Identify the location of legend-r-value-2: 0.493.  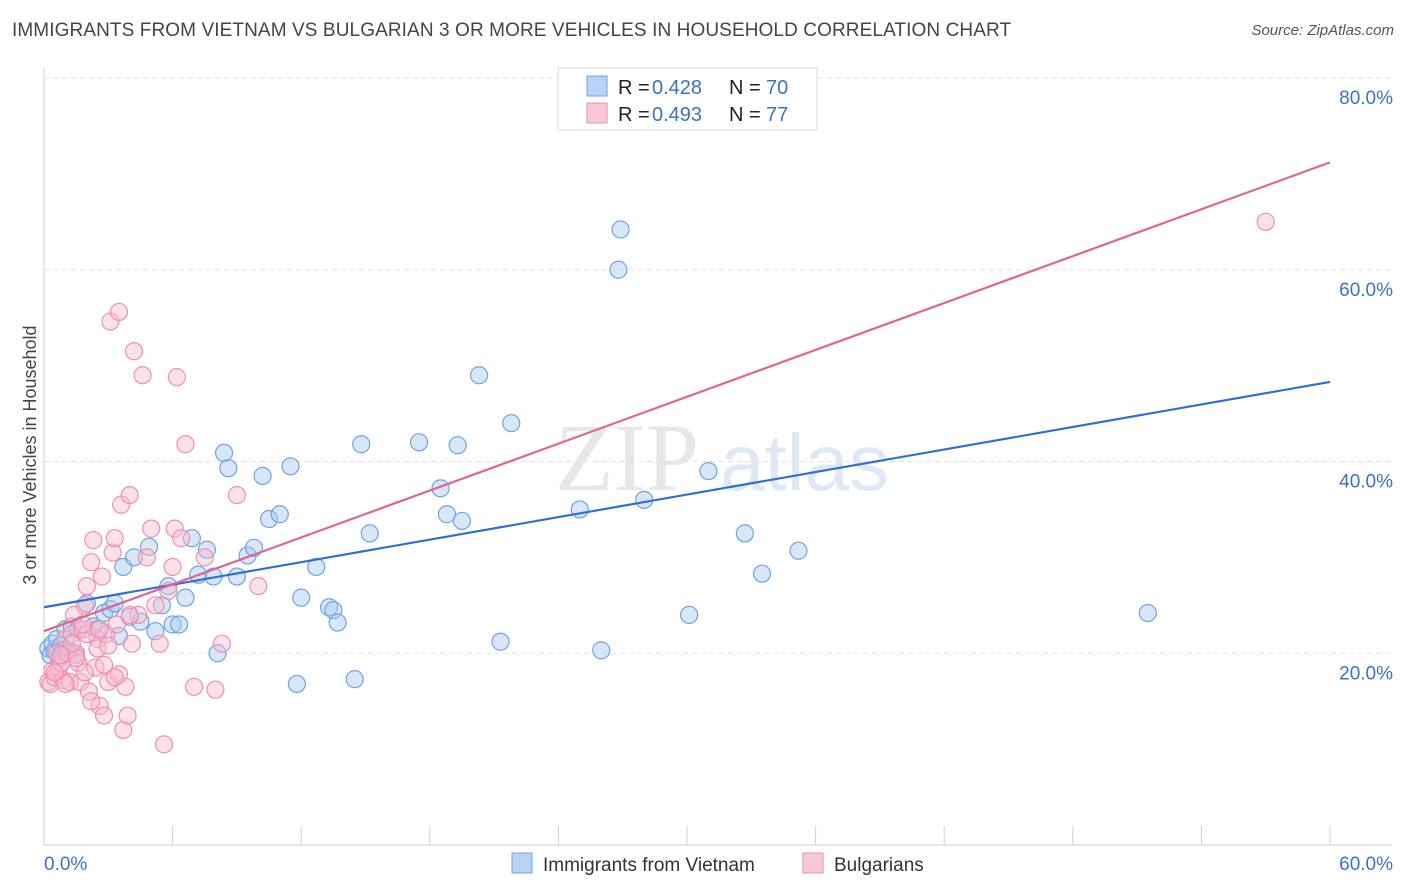
(677, 115).